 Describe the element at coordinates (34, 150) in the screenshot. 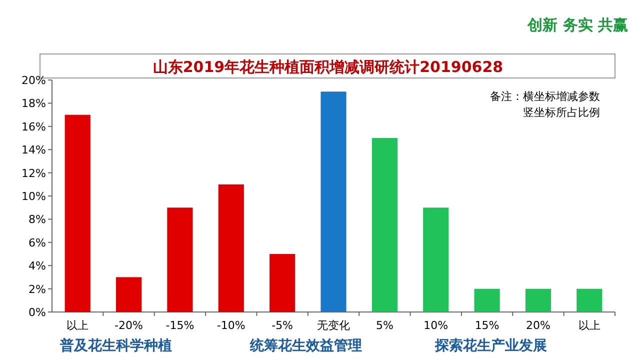

I see `y-tick-label: 14%` at that location.